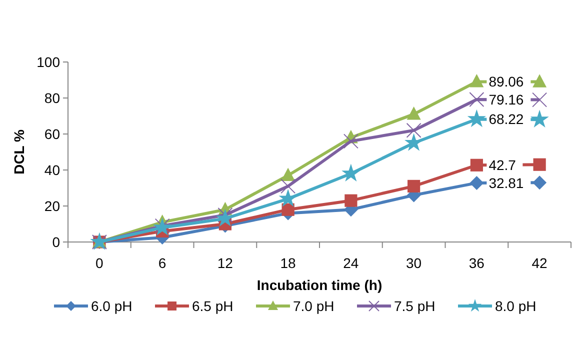  I want to click on data-label: 32.81, so click(506, 182).